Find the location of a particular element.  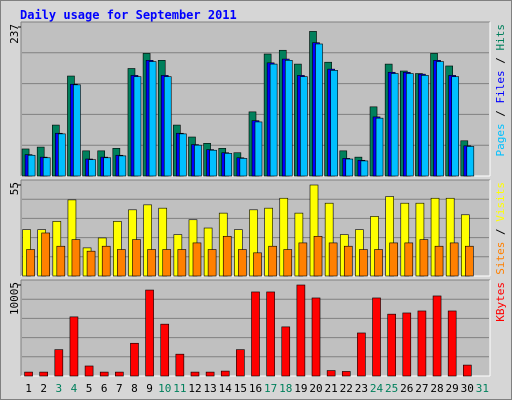

x-tick-label: 12 is located at coordinates (194, 388).